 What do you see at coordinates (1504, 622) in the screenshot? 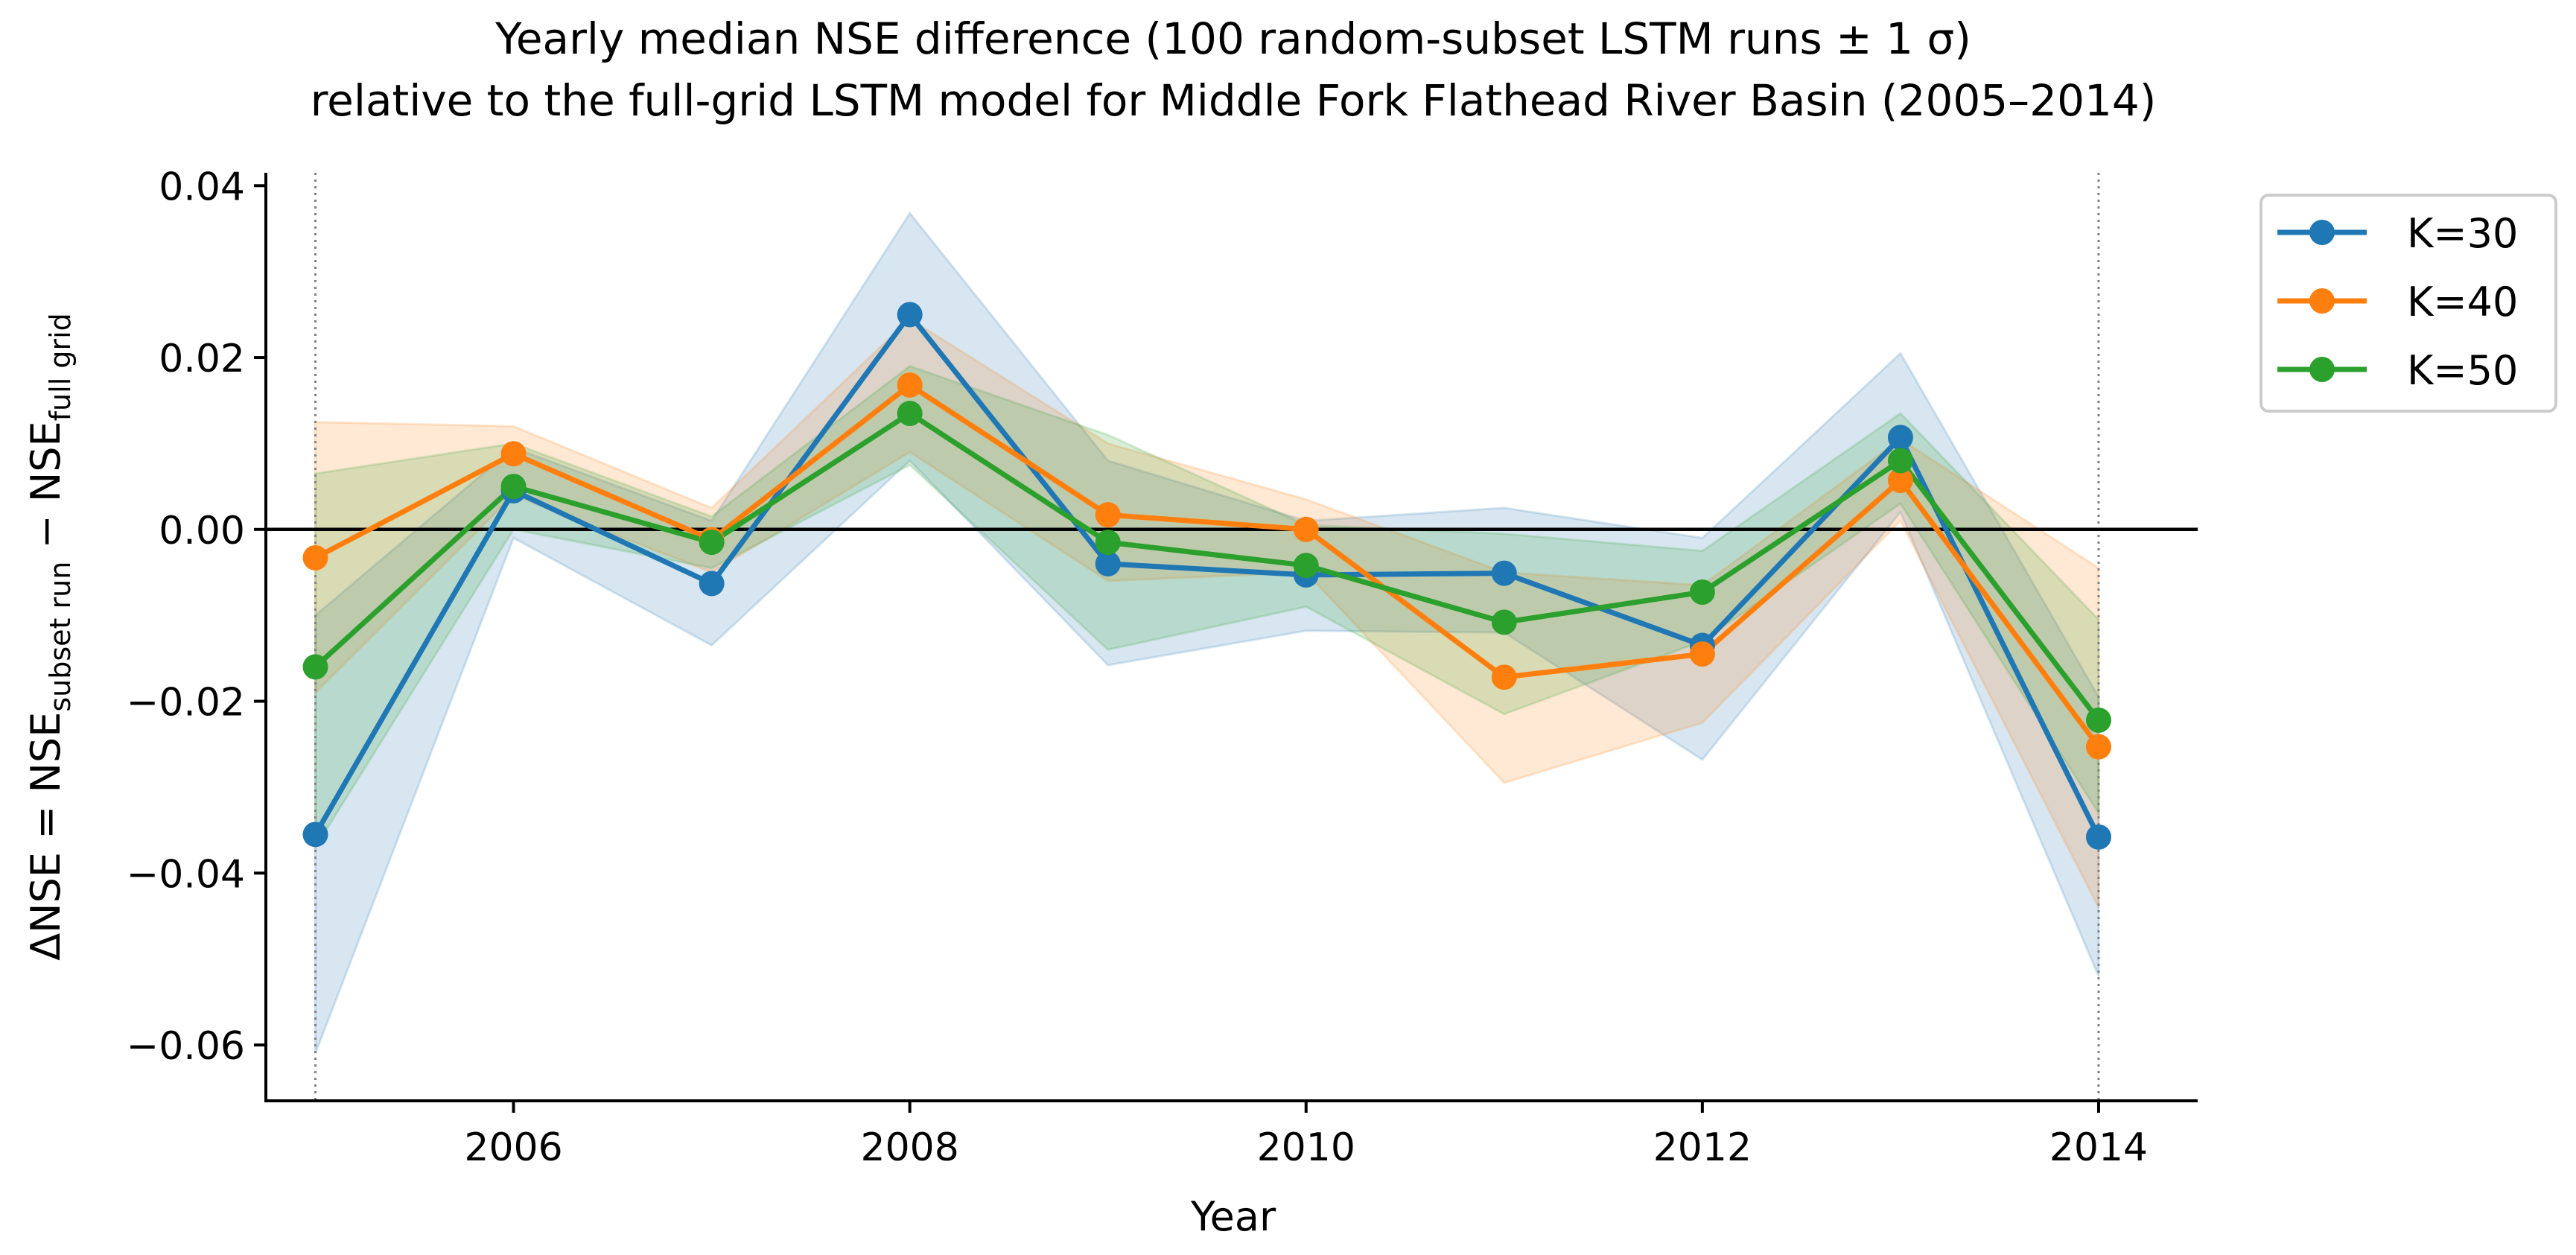
I see `data-point-k-50-2011` at bounding box center [1504, 622].